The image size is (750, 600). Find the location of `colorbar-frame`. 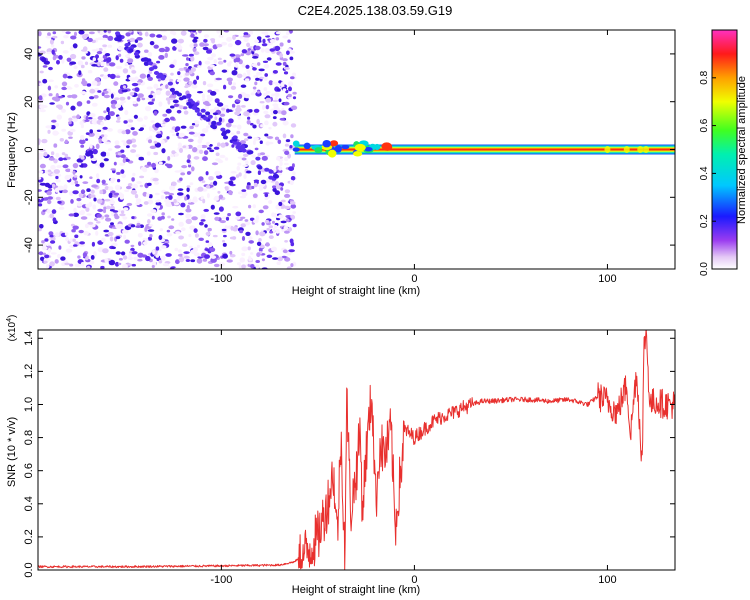

colorbar-frame is located at coordinates (724, 149).